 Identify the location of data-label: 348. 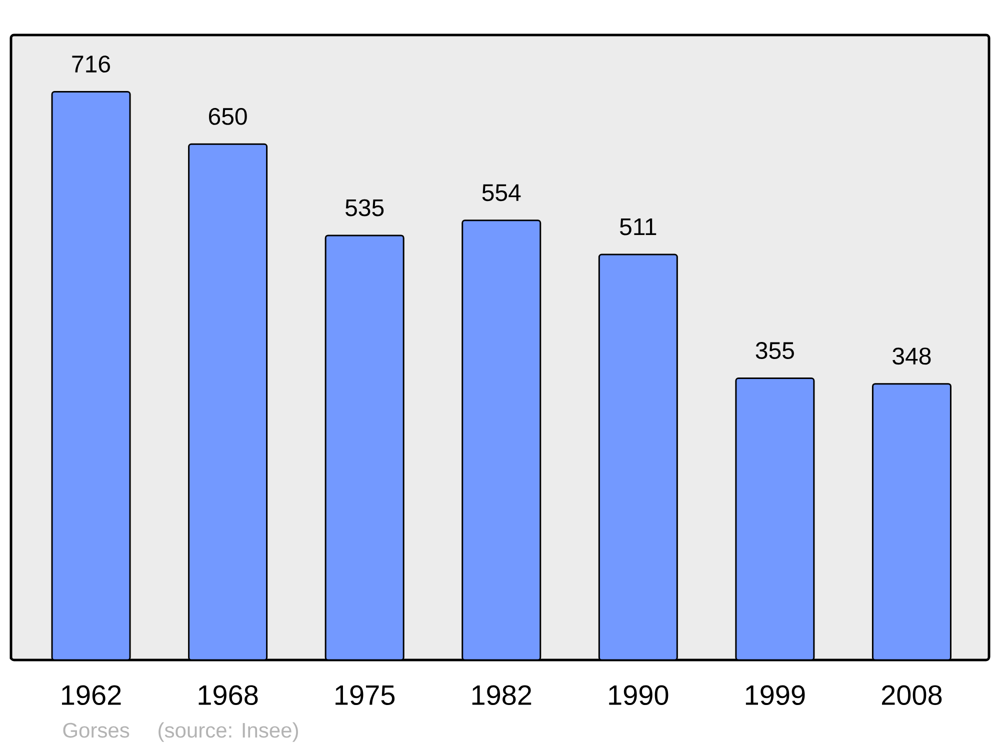
(911, 356).